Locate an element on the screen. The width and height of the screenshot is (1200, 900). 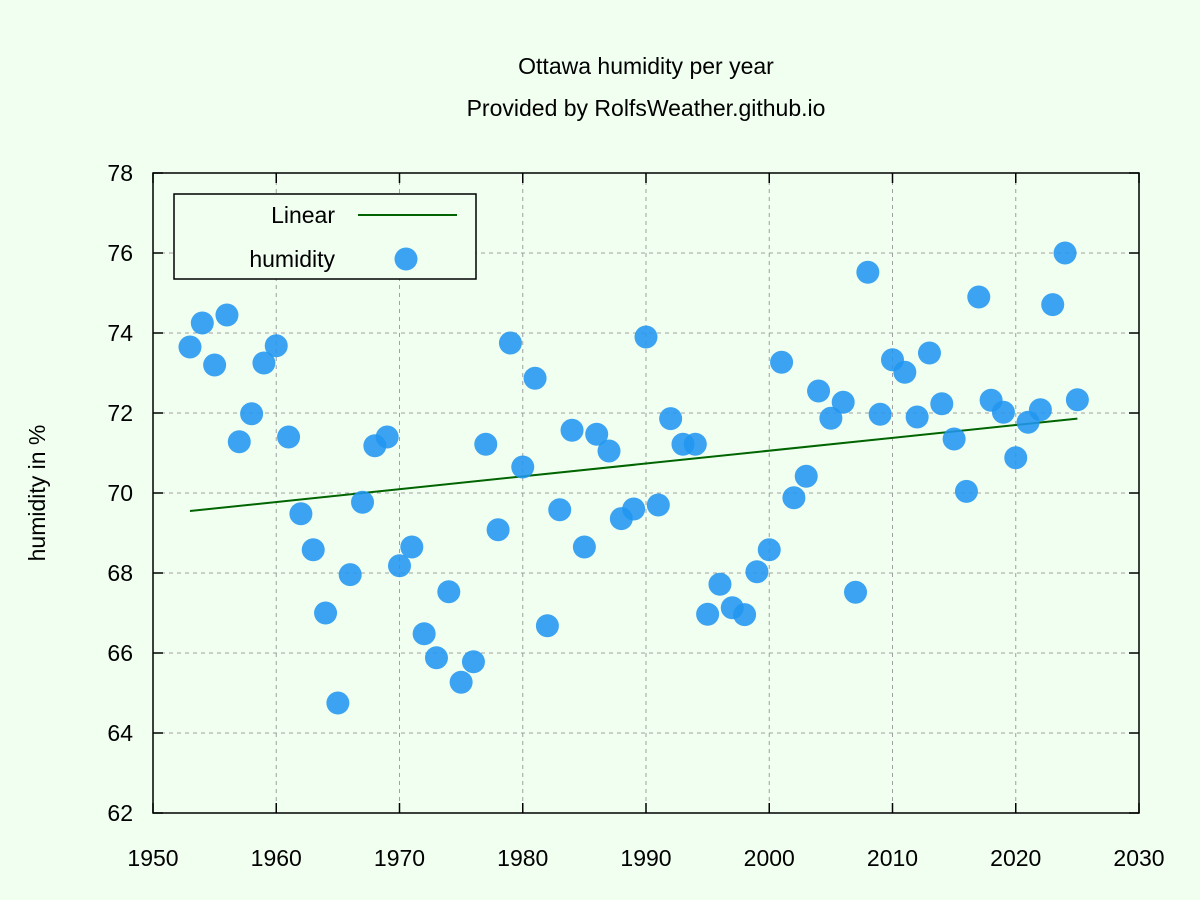
y-tick-label: 70 is located at coordinates (120, 493).